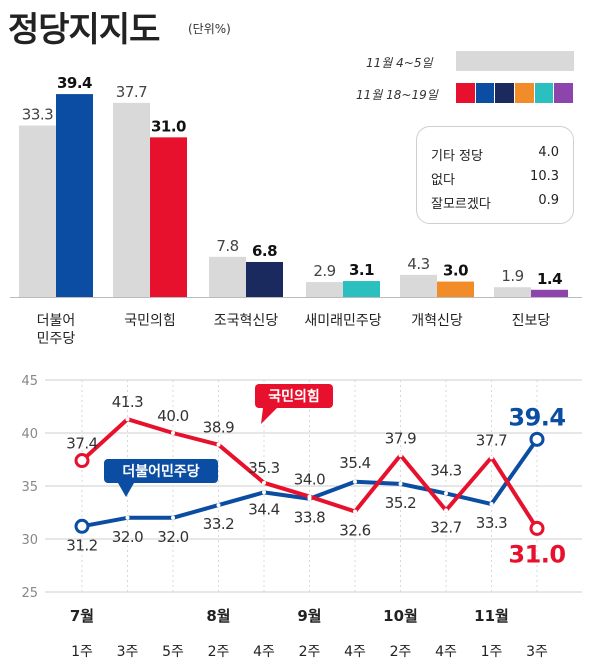 The width and height of the screenshot is (590, 669). Describe the element at coordinates (29, 593) in the screenshot. I see `y-tick-label: 25` at that location.